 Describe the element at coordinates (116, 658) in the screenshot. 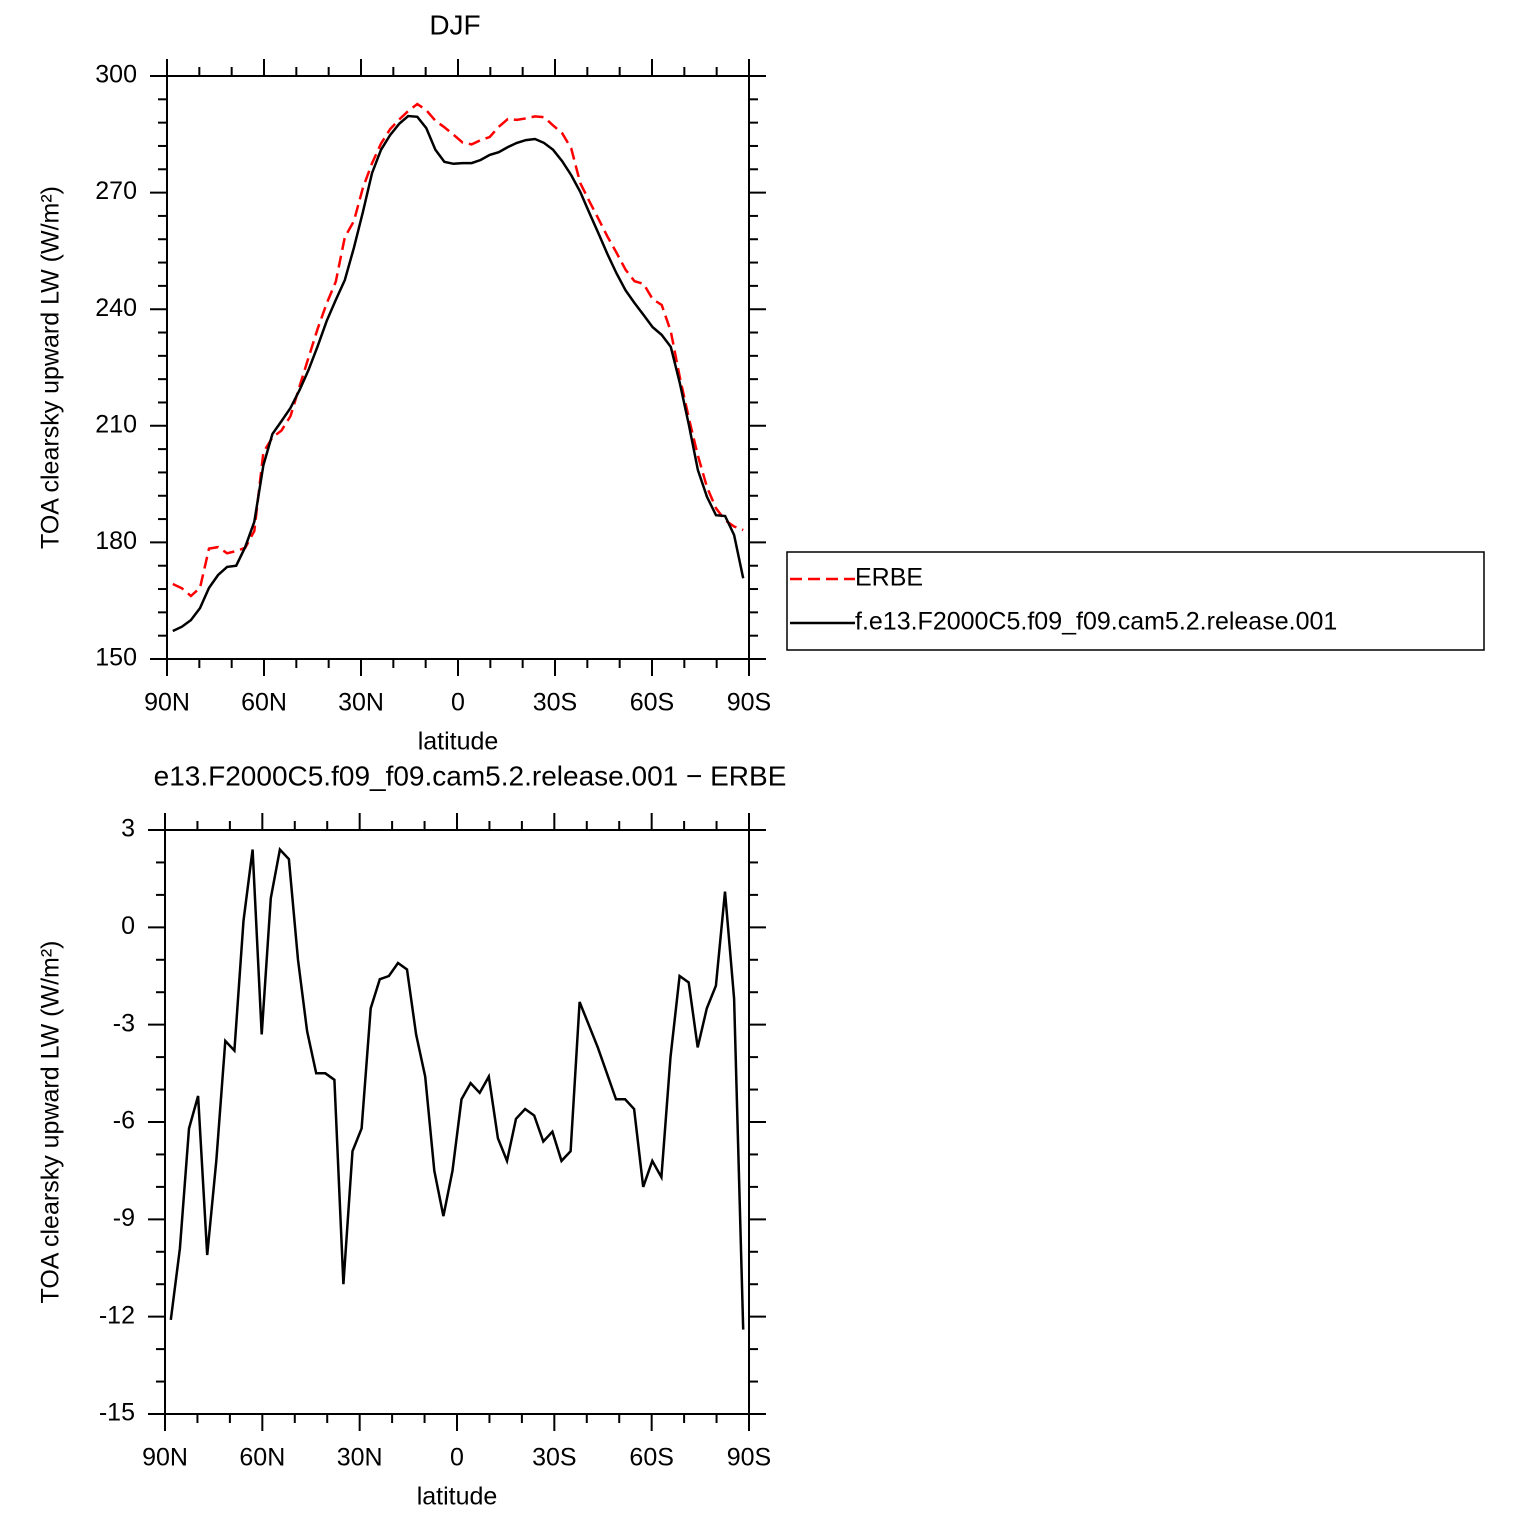

I see `y-tick-label: 150` at that location.